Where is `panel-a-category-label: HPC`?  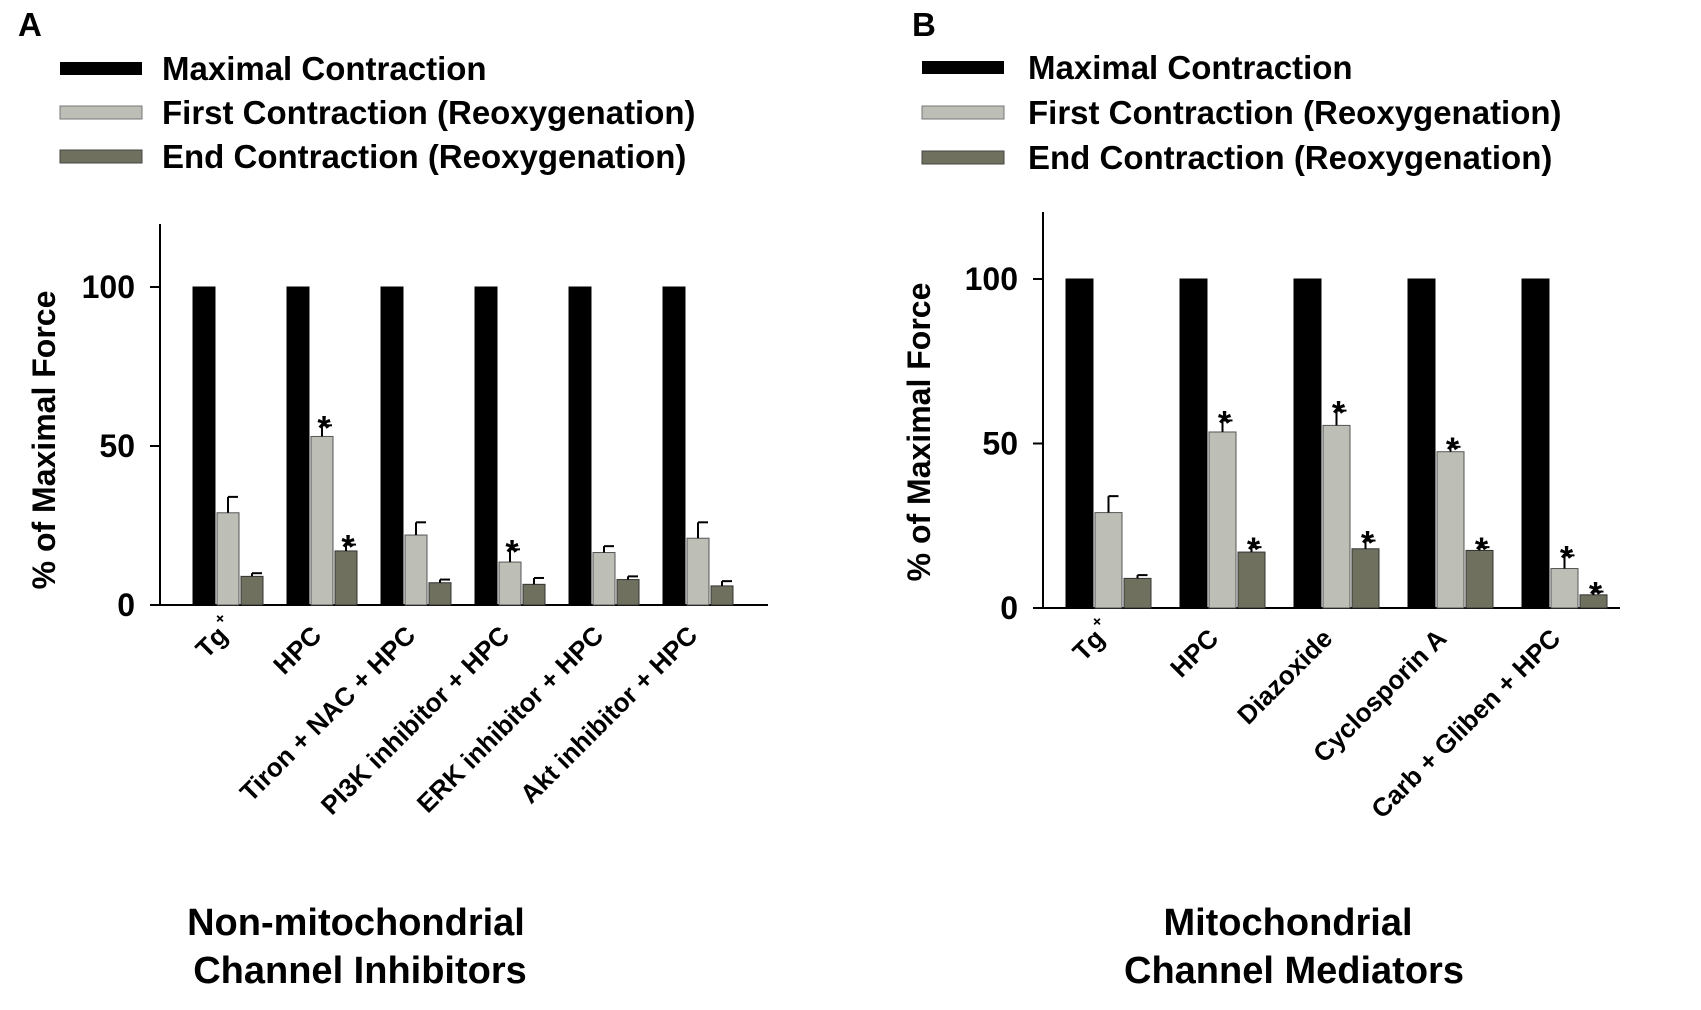 panel-a-category-label: HPC is located at coordinates (297, 650).